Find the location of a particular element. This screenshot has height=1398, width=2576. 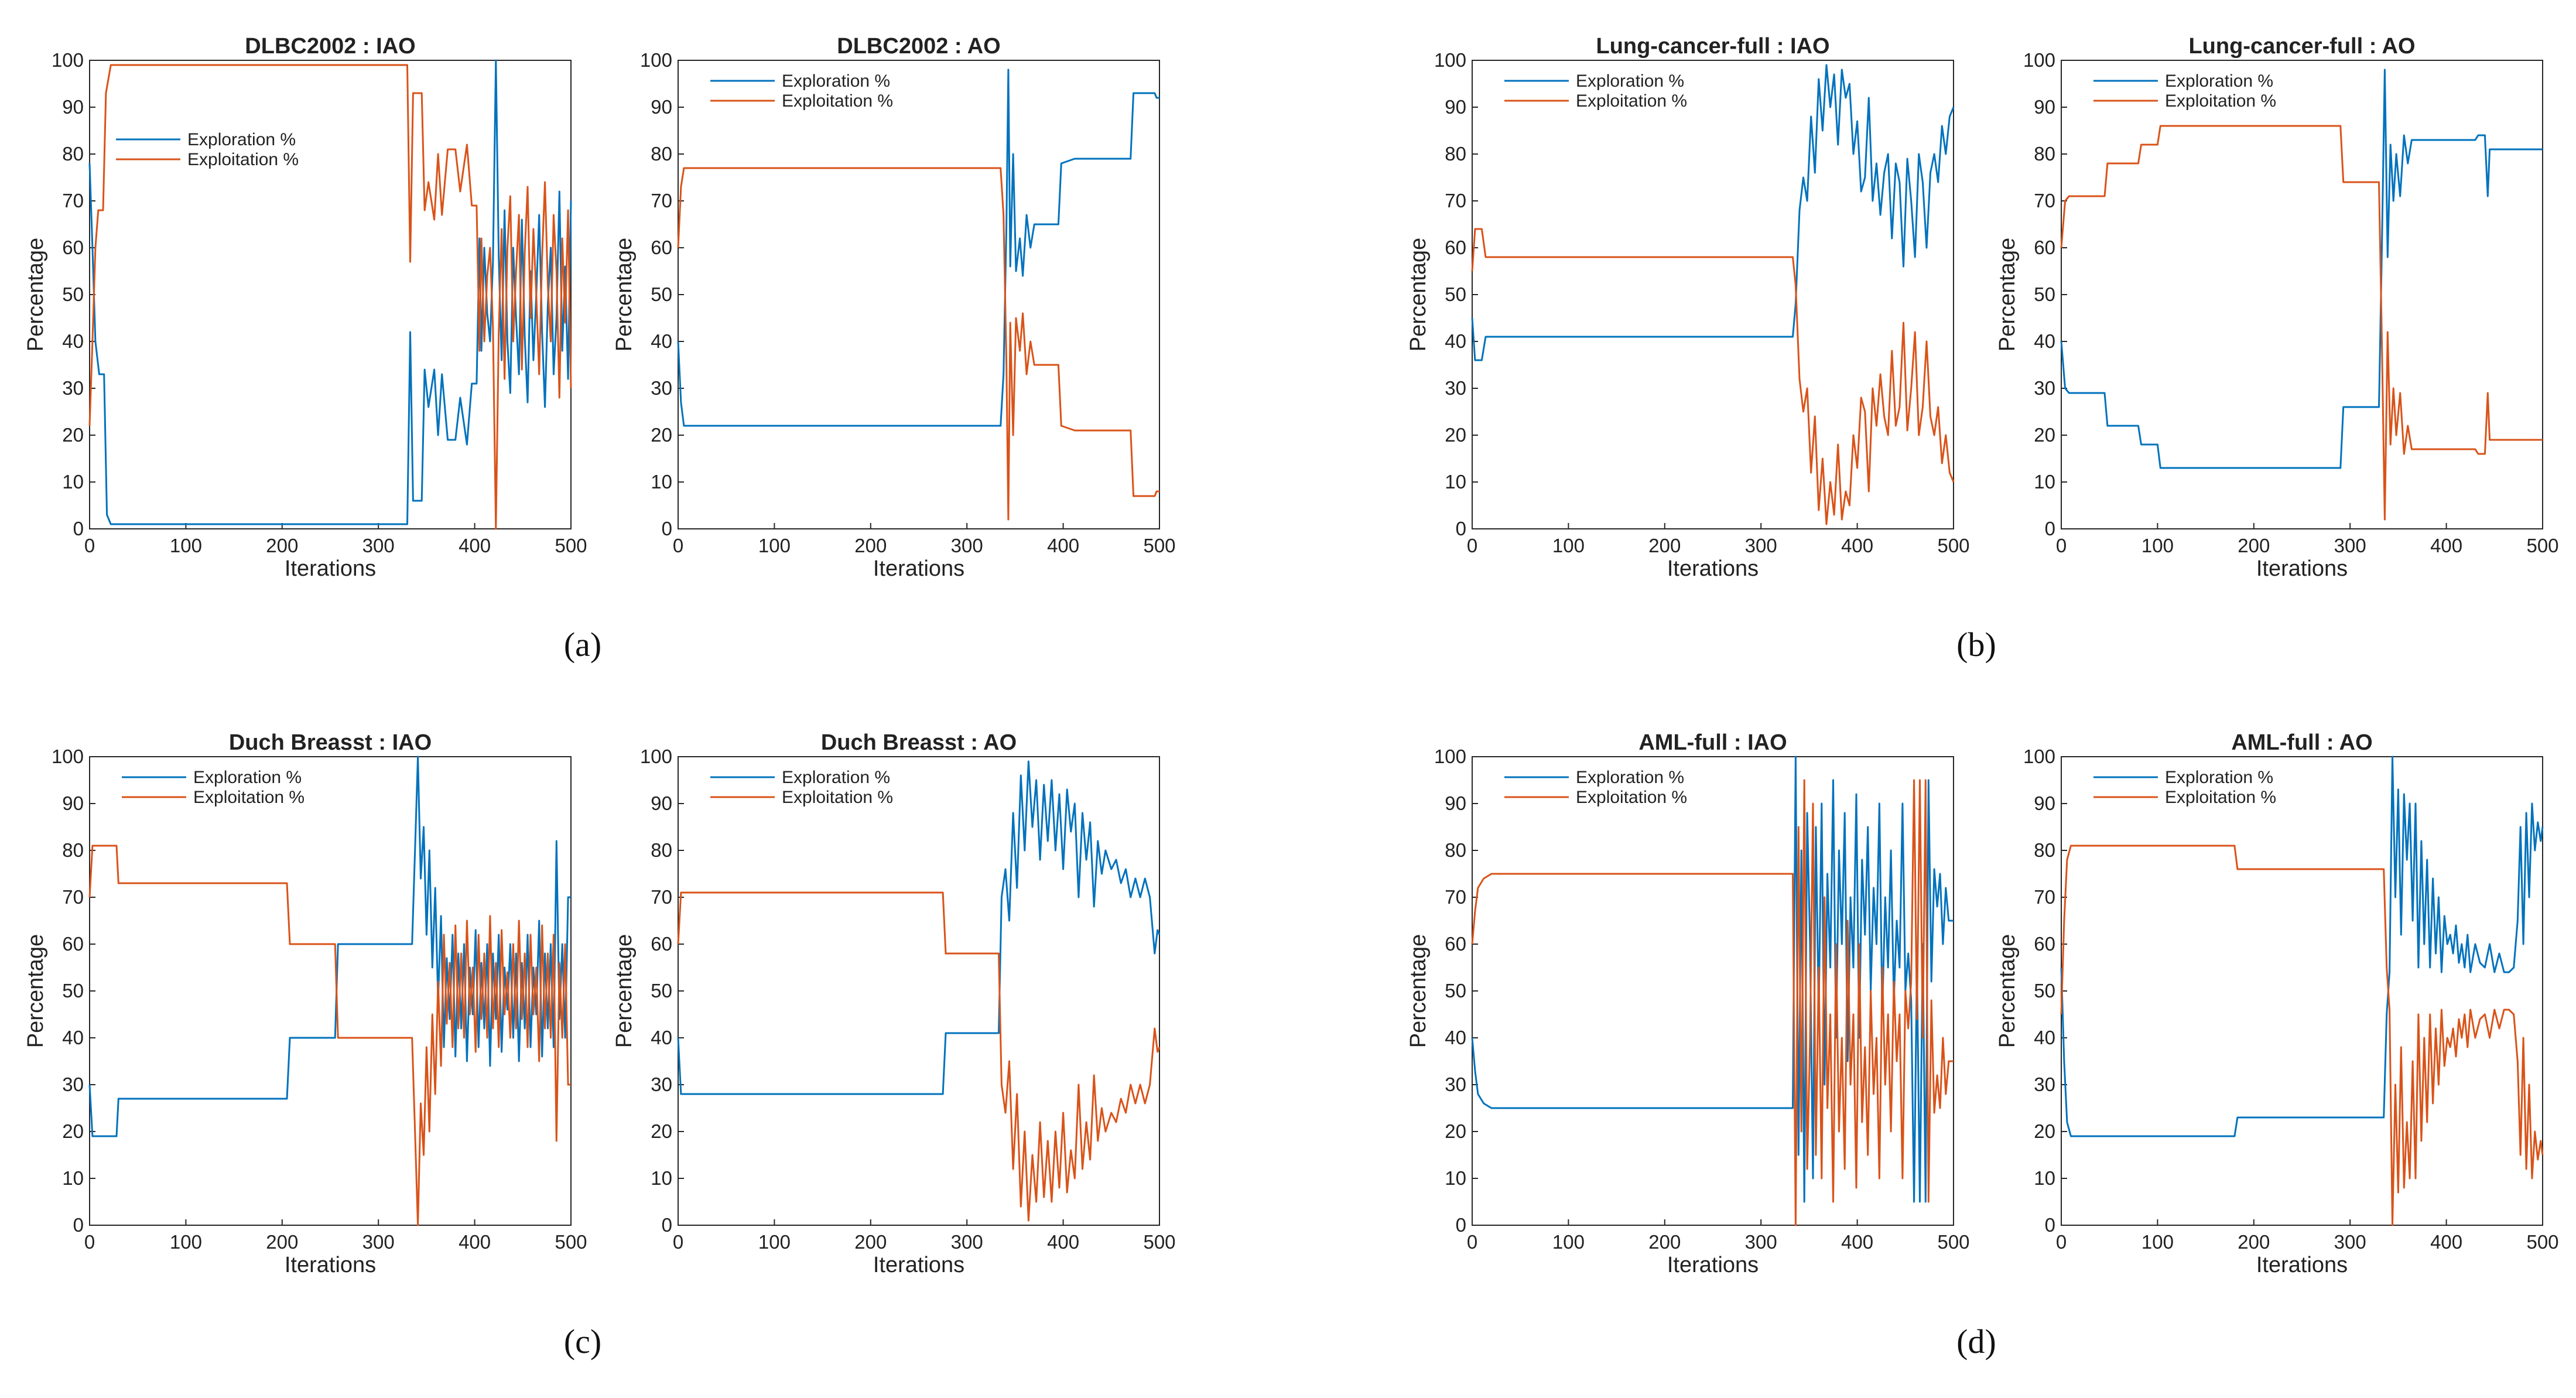

chart-title: AML-full : AO is located at coordinates (2301, 742).